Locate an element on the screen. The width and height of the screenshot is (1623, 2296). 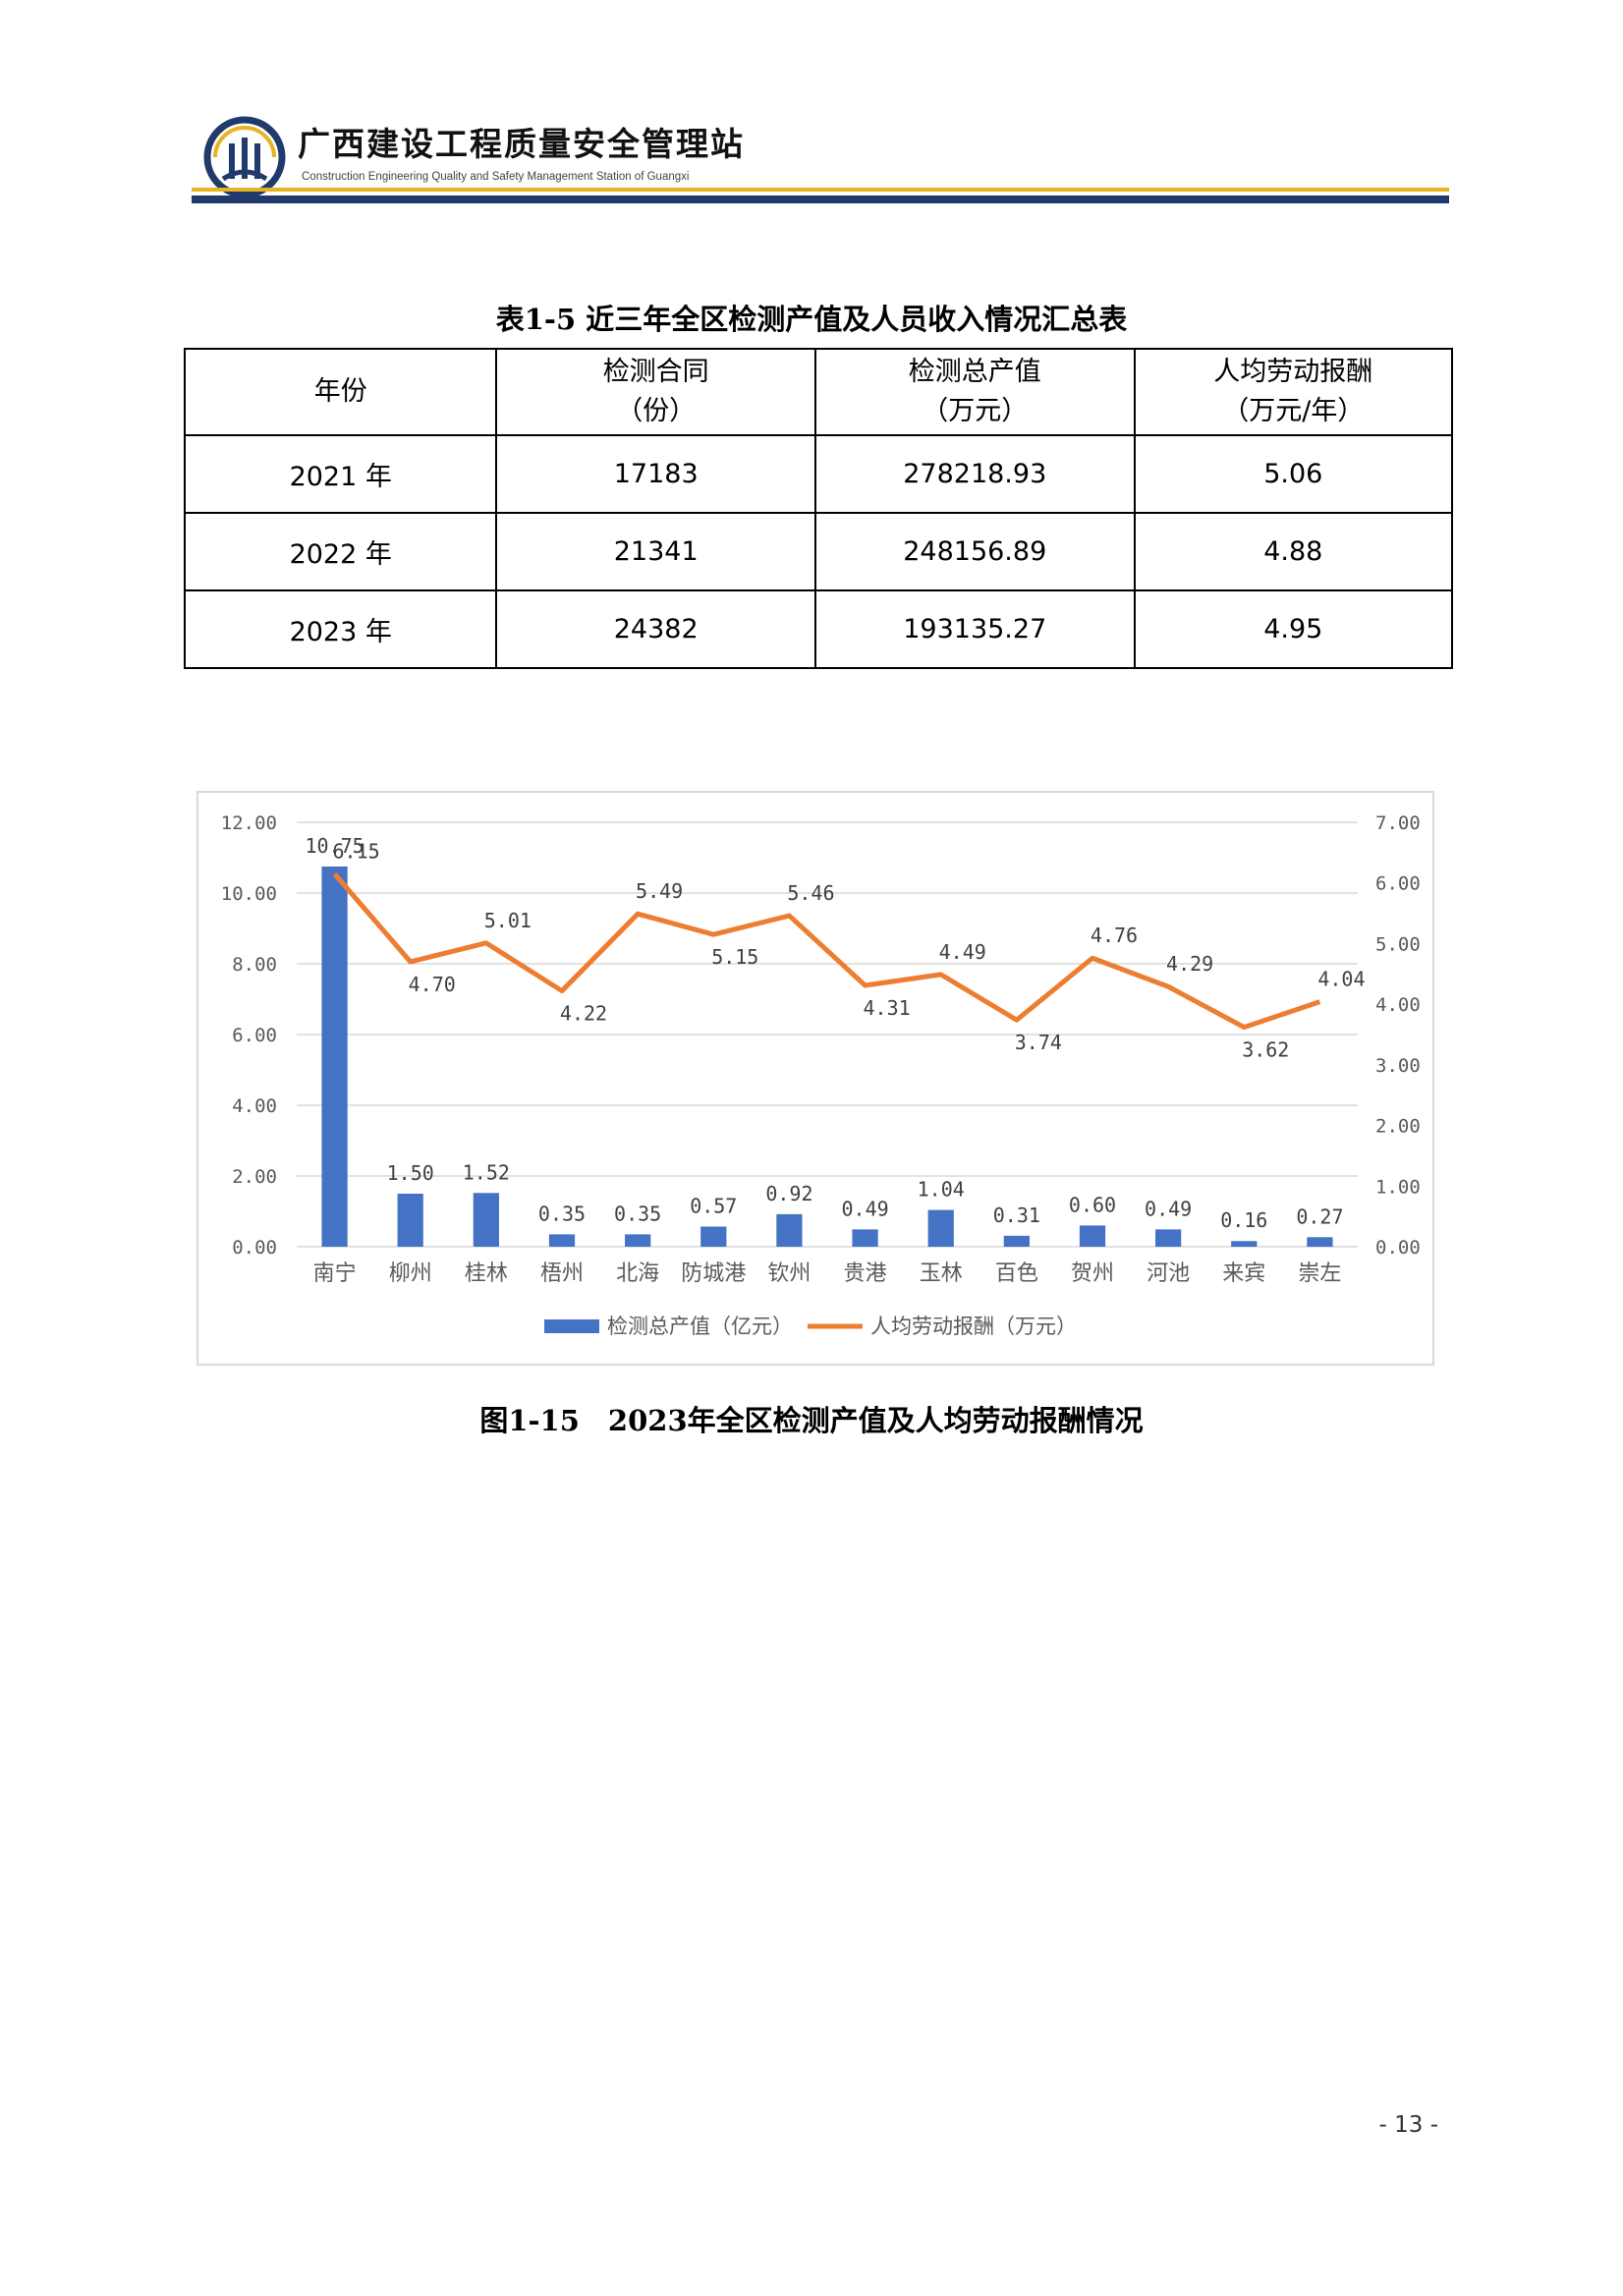
category-label: 桂林 is located at coordinates (486, 1273).